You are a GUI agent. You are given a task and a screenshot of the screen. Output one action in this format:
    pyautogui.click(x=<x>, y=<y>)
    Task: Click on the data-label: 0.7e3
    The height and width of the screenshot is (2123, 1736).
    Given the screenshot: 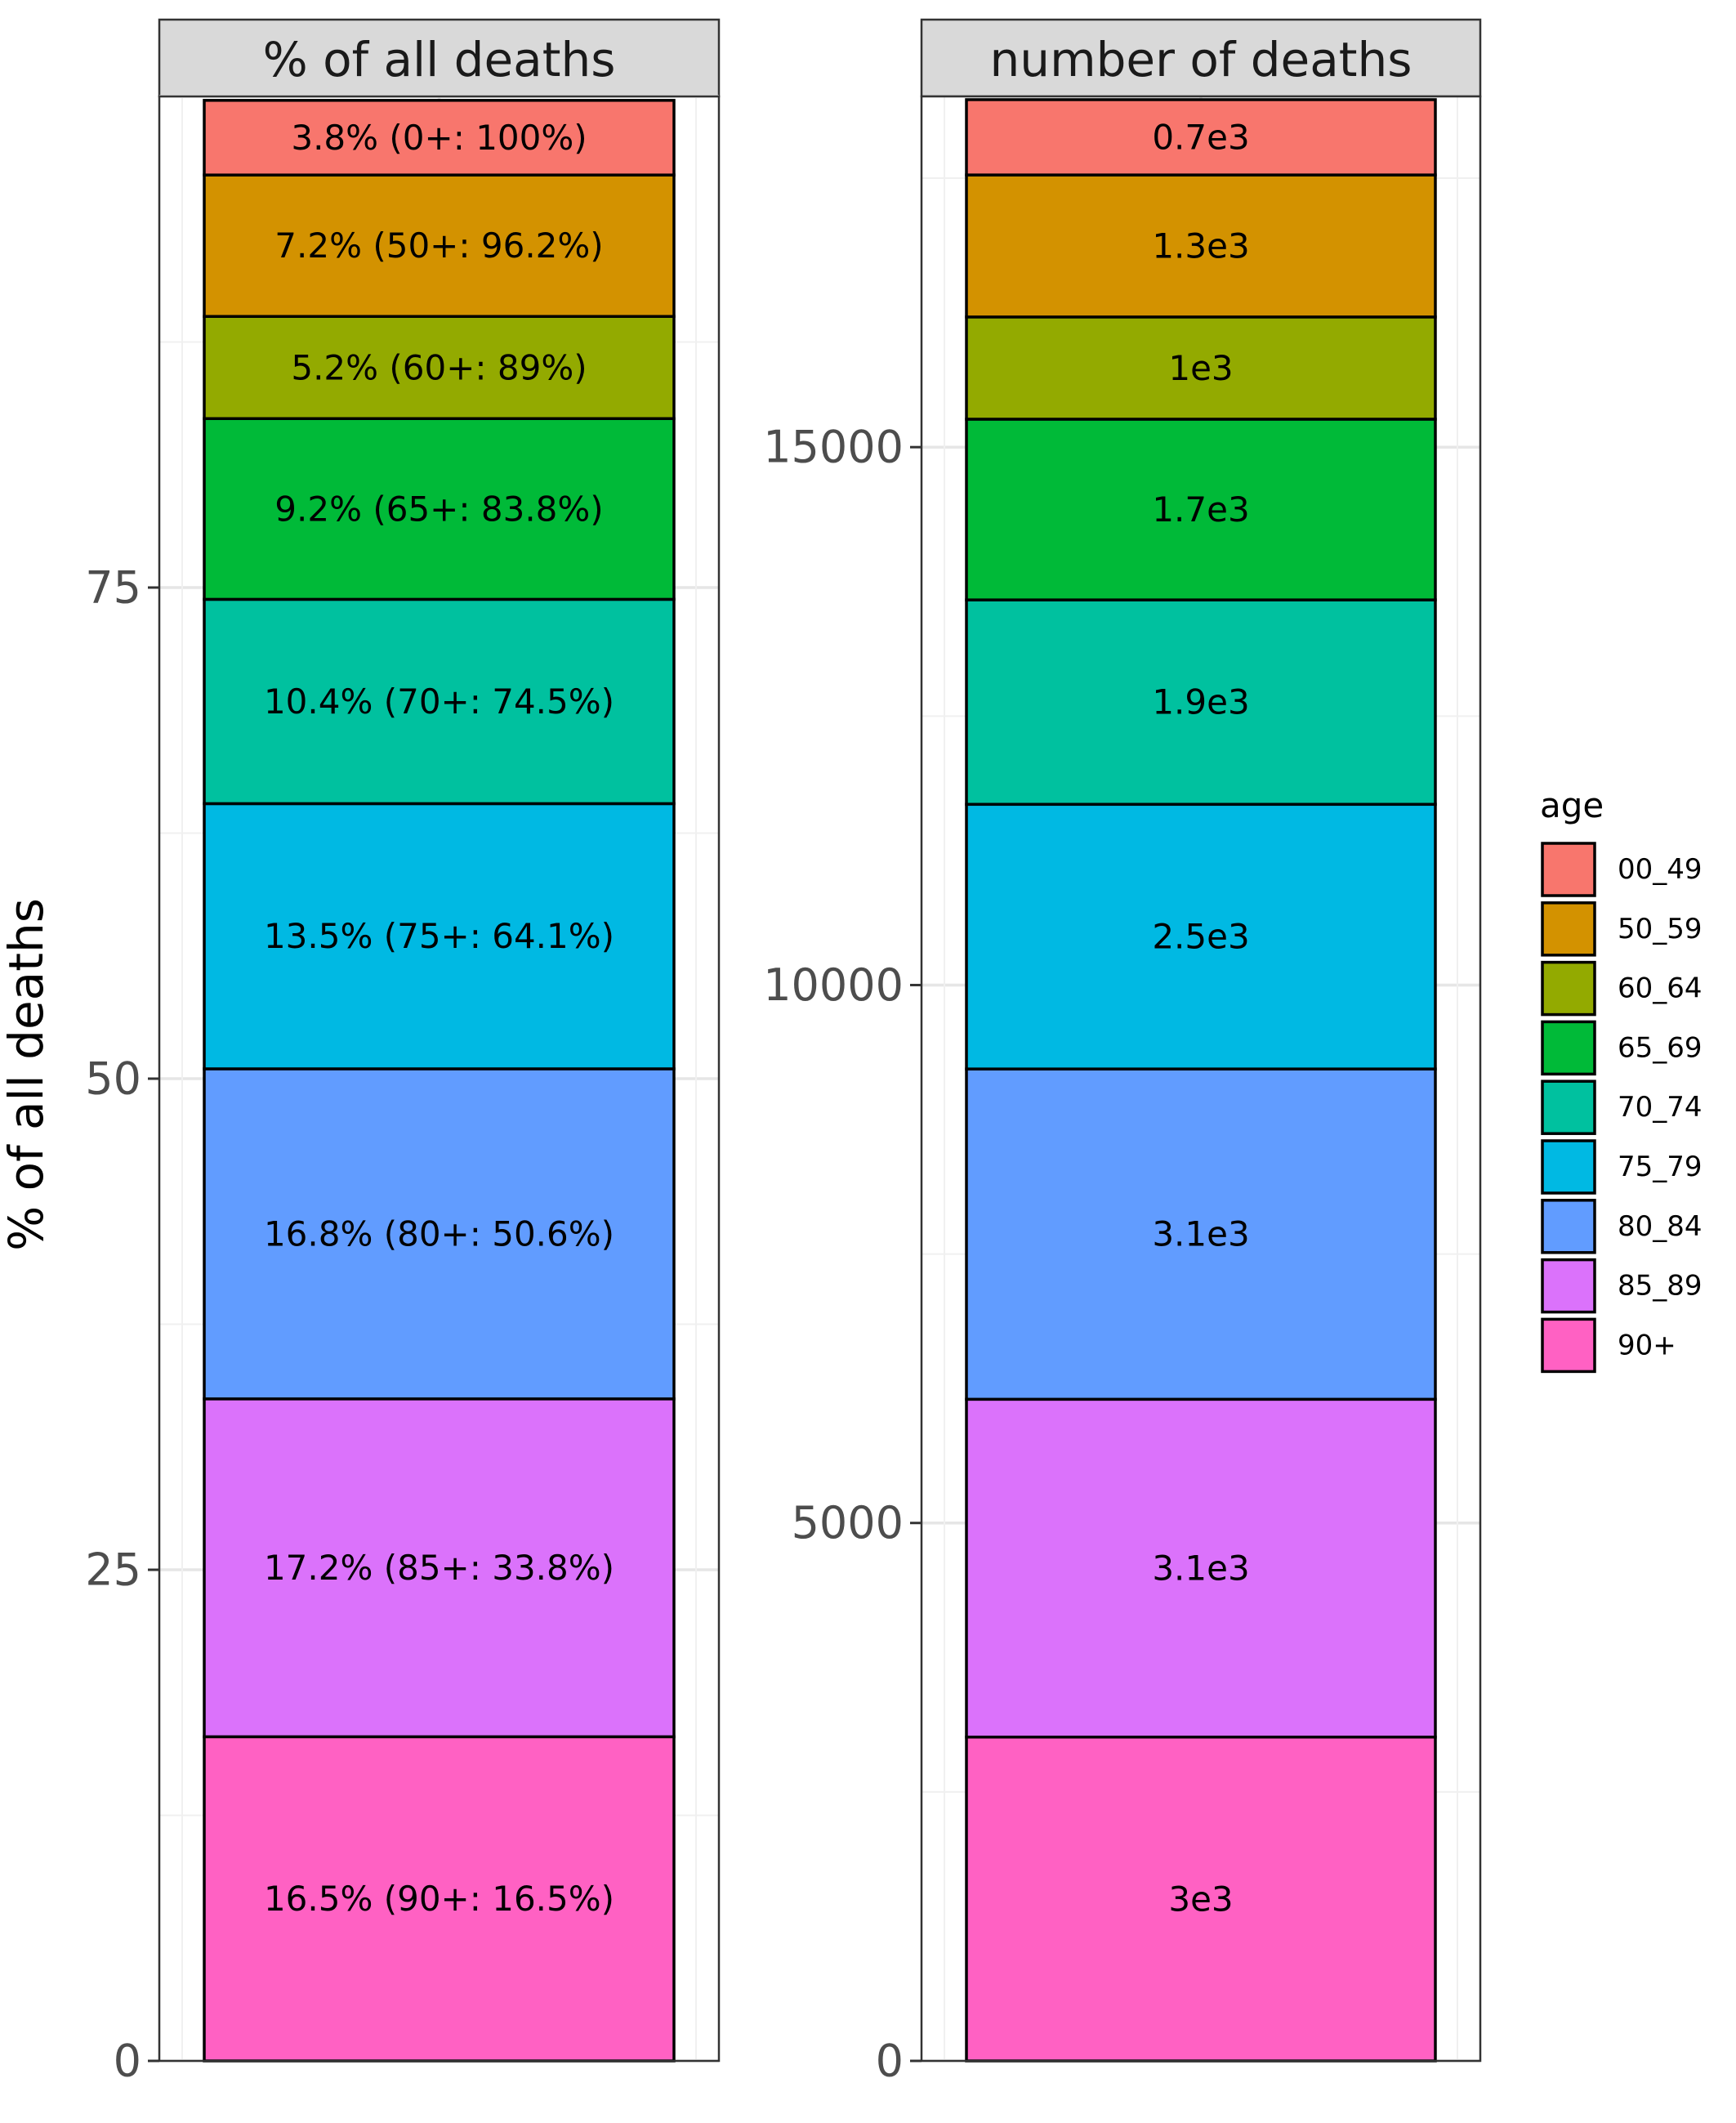 What is the action you would take?
    pyautogui.click(x=1200, y=138)
    